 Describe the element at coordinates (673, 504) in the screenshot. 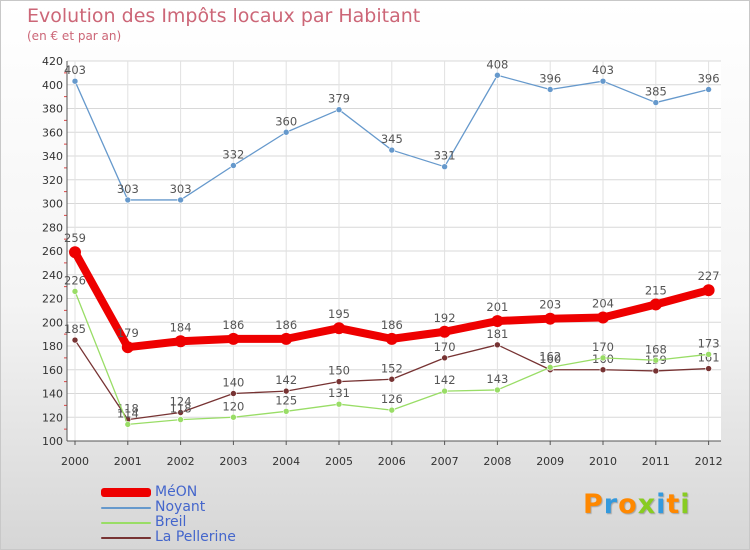

I see `brand-letter: t` at that location.